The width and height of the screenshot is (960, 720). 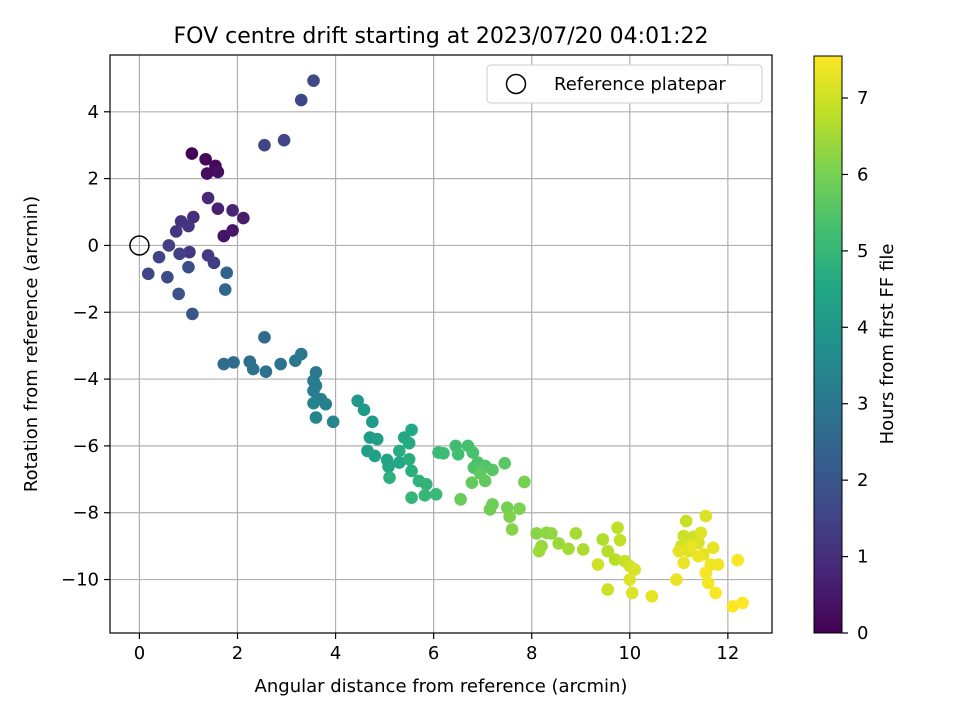 I want to click on y-tick-label: −2, so click(x=85, y=312).